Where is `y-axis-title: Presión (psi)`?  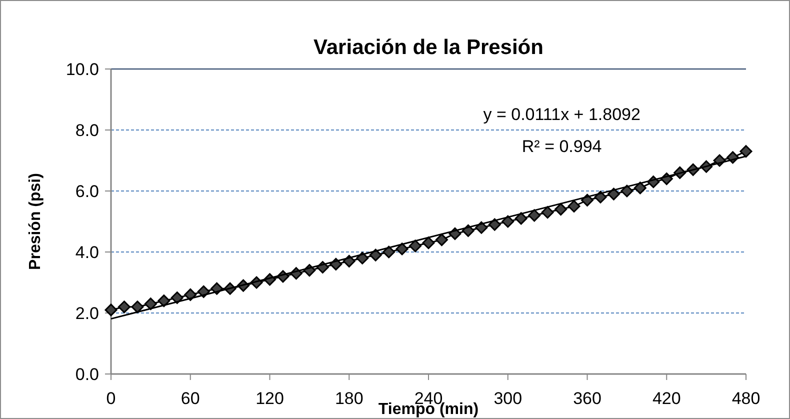 y-axis-title: Presión (psi) is located at coordinates (35, 221).